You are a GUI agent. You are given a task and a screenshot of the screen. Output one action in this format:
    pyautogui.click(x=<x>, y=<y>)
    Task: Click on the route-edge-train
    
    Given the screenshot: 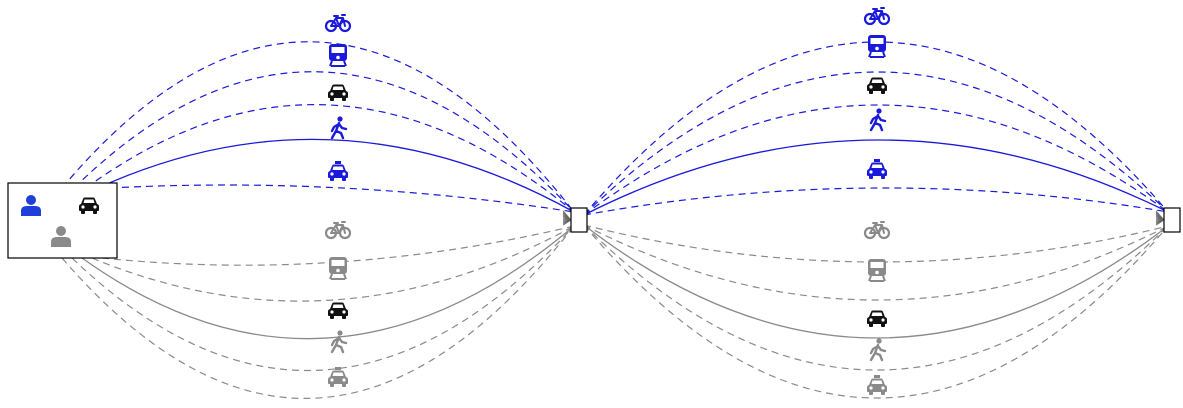 What is the action you would take?
    pyautogui.click(x=324, y=142)
    